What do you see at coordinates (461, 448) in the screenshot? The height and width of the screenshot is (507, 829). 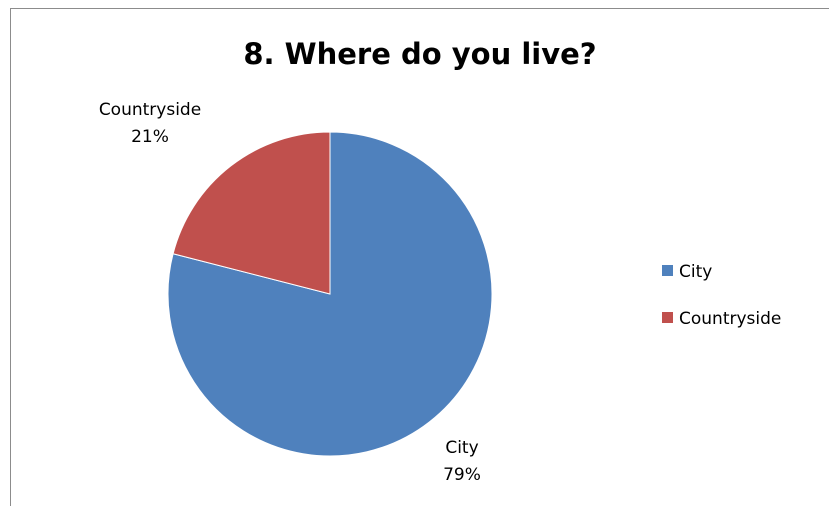 I see `data-label-city-name: City` at bounding box center [461, 448].